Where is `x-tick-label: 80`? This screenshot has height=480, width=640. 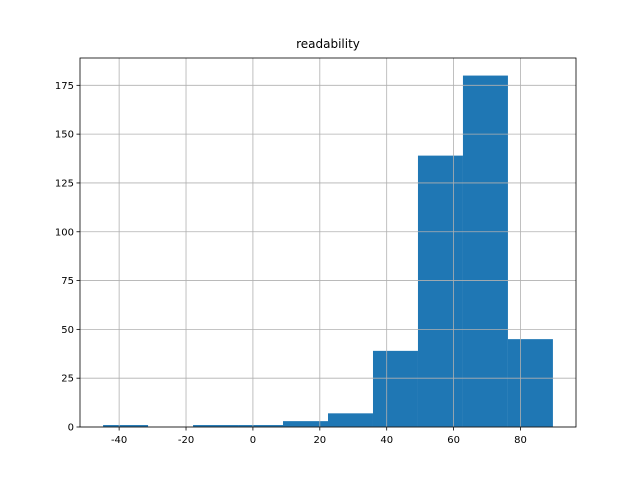
x-tick-label: 80 is located at coordinates (520, 440).